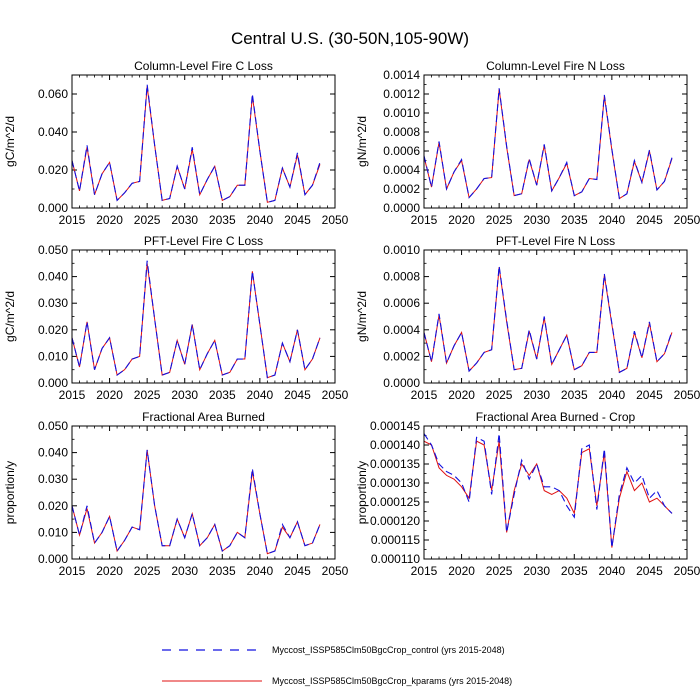 This screenshot has height=700, width=700. What do you see at coordinates (203, 66) in the screenshot?
I see `panel-title: Column-Level Fire C Loss` at bounding box center [203, 66].